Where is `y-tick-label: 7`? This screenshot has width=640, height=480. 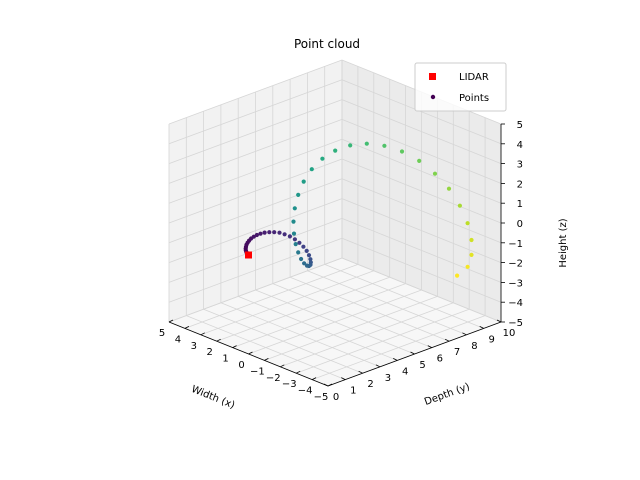
y-tick-label: 7 is located at coordinates (457, 352).